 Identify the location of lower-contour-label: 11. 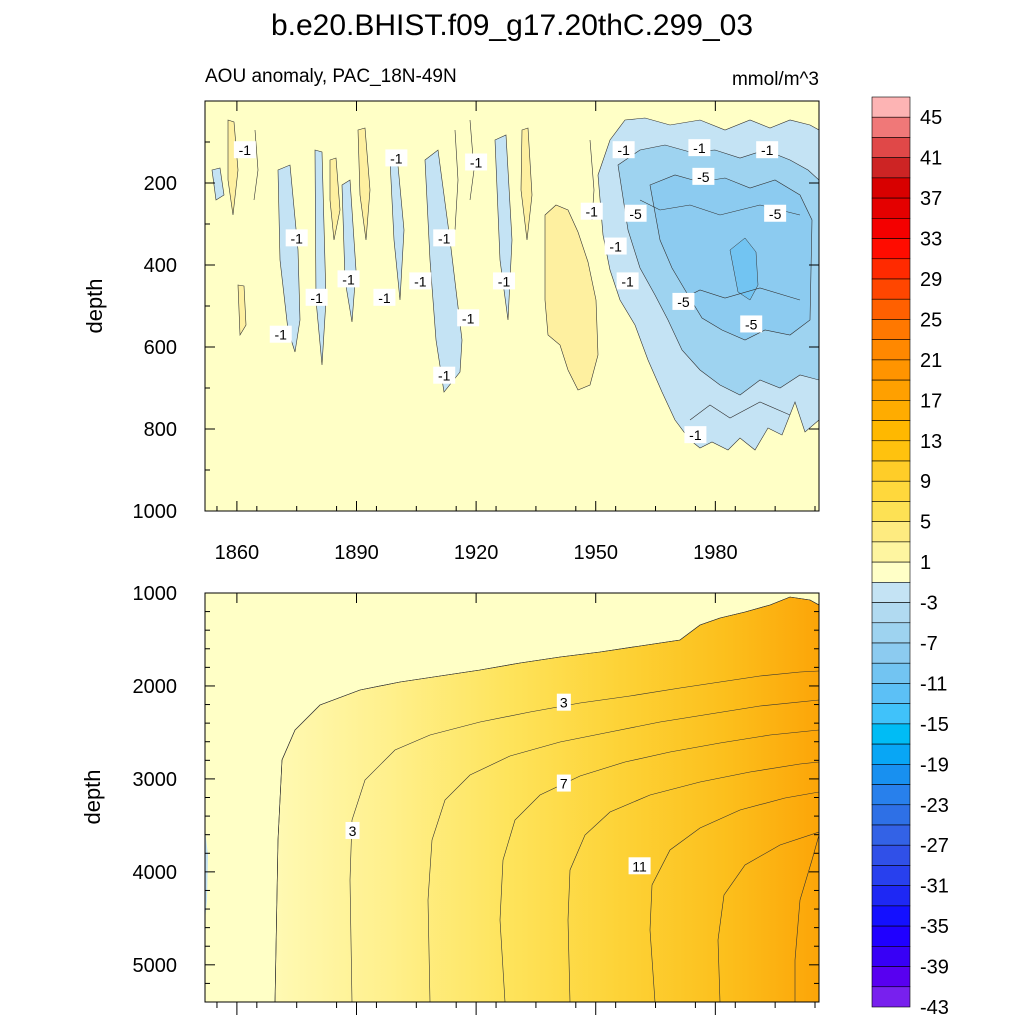
(639, 866).